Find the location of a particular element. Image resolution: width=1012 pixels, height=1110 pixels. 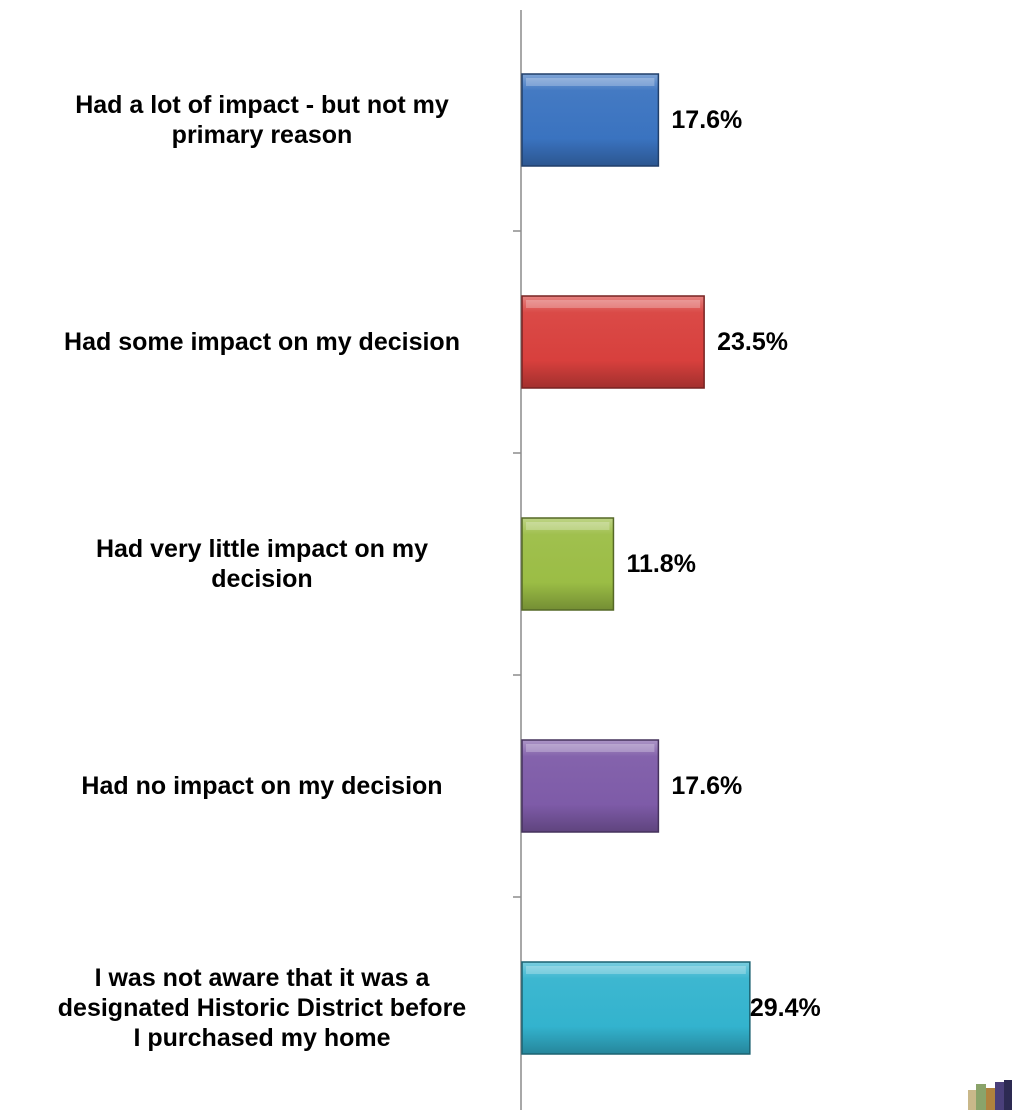

category-label: Had no impact on my decision is located at coordinates (262, 786).